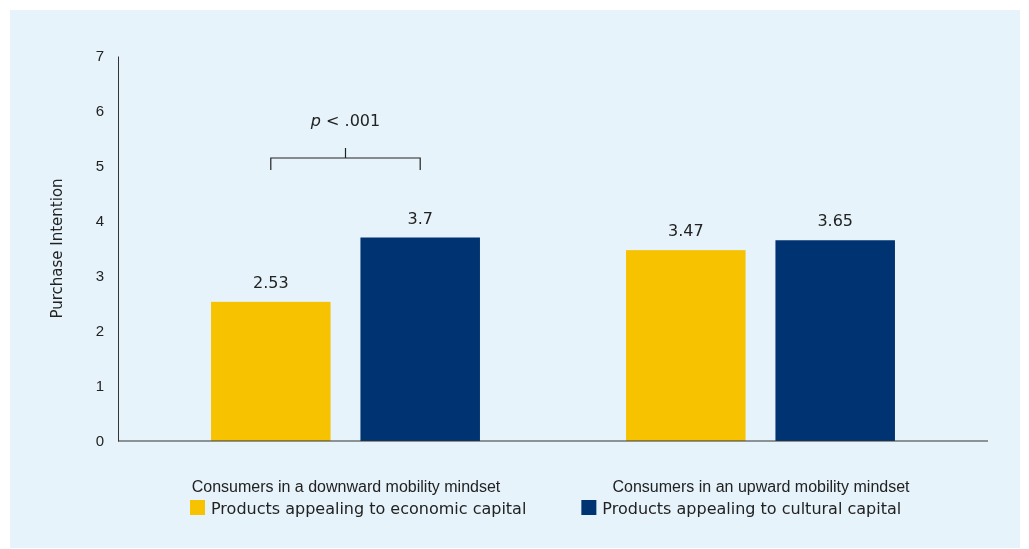  I want to click on y-tick-label: 7, so click(99, 56).